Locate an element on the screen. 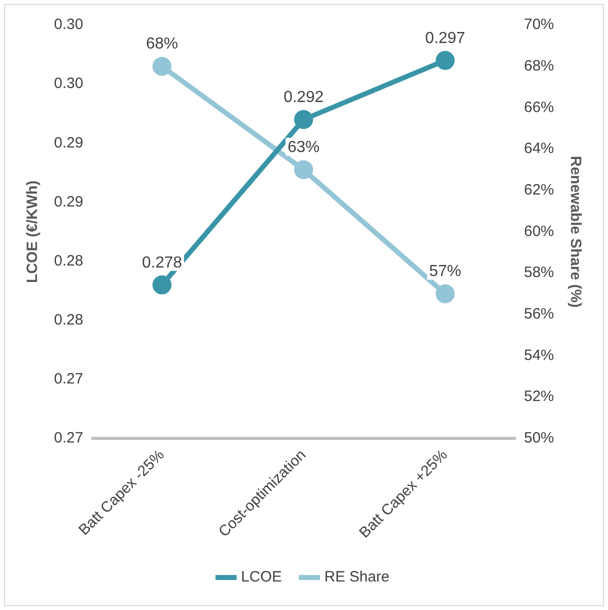  data-label: 57% is located at coordinates (445, 271).